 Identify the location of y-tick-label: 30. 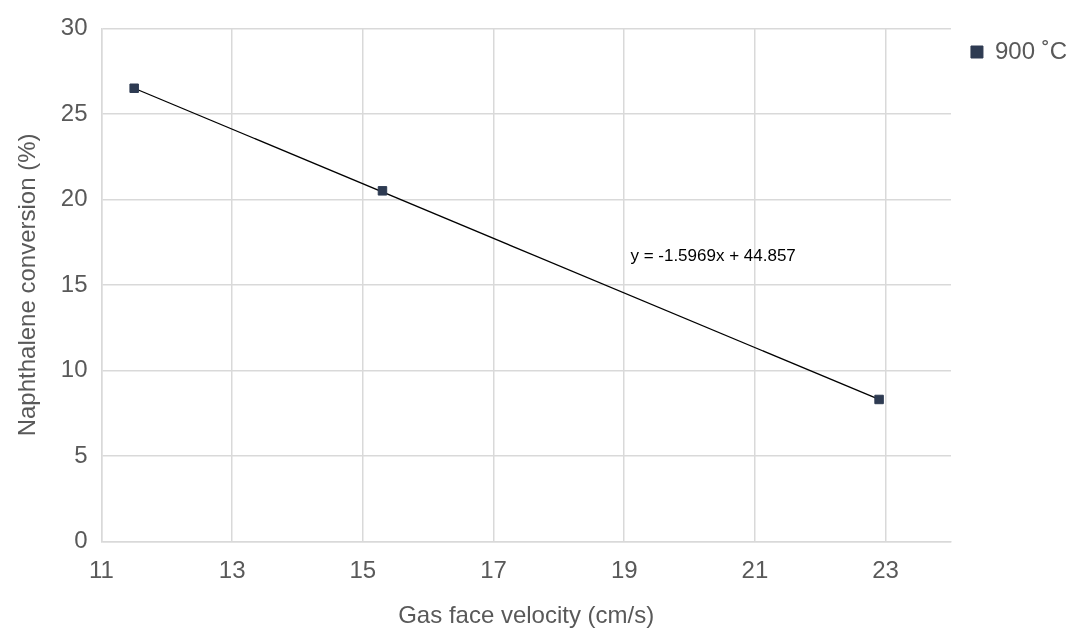
(74, 27).